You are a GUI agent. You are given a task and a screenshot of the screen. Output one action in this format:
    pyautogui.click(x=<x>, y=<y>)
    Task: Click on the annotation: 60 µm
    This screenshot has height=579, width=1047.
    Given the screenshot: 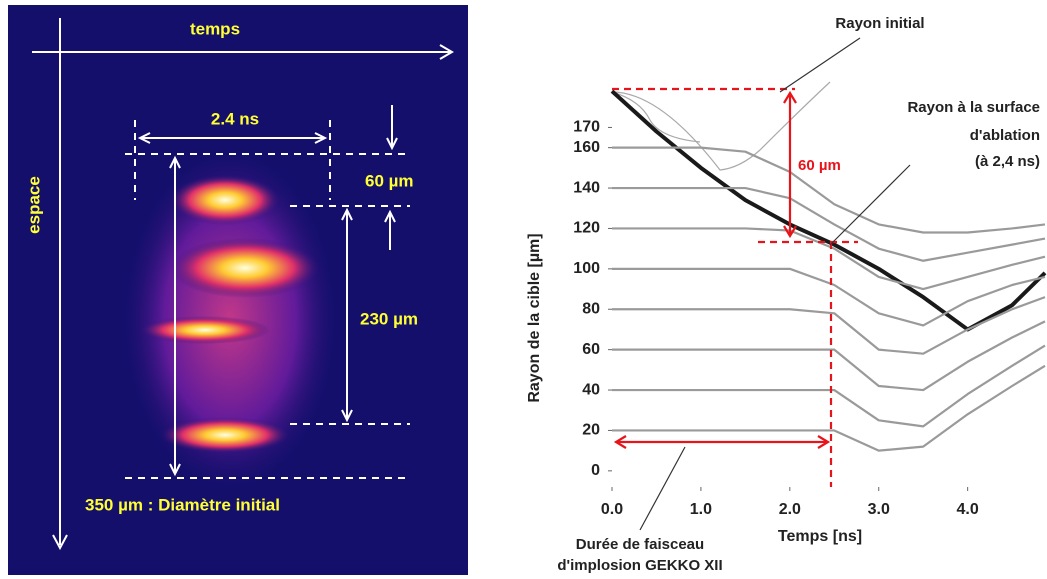 What is the action you would take?
    pyautogui.click(x=819, y=165)
    